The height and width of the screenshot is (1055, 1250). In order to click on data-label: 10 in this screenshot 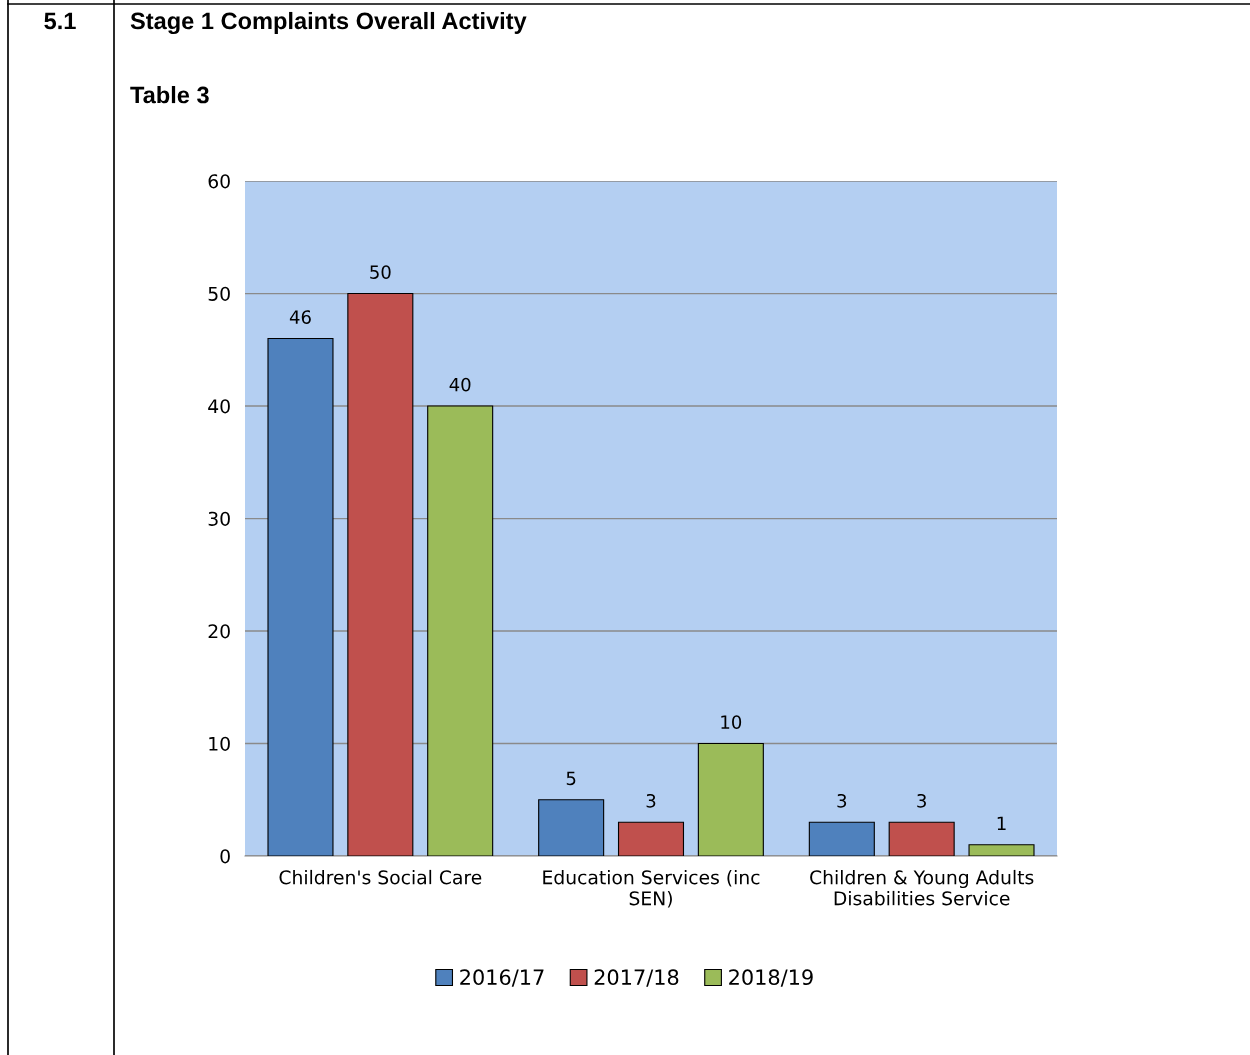, I will do `click(731, 722)`.